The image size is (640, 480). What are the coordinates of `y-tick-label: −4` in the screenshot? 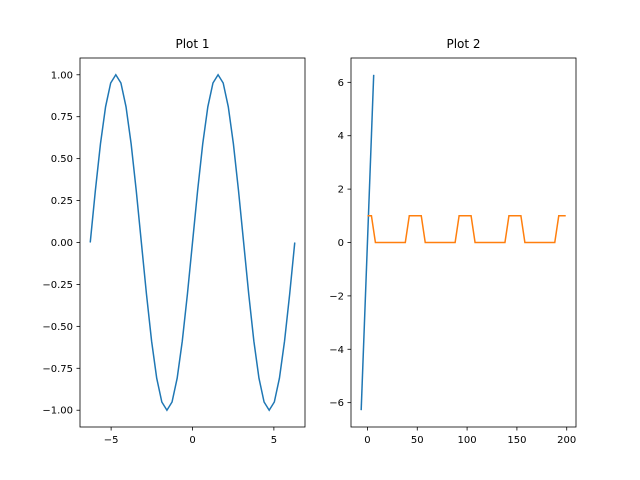 It's located at (336, 350).